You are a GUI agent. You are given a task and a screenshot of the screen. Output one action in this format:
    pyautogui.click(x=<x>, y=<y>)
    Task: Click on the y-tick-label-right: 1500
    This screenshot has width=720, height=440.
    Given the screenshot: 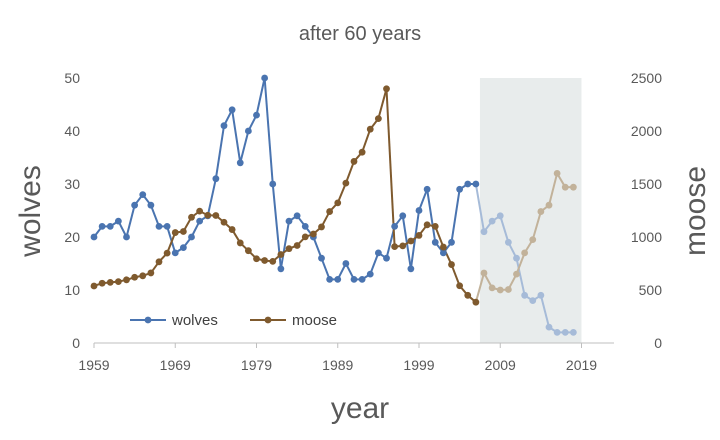 What is the action you would take?
    pyautogui.click(x=646, y=184)
    